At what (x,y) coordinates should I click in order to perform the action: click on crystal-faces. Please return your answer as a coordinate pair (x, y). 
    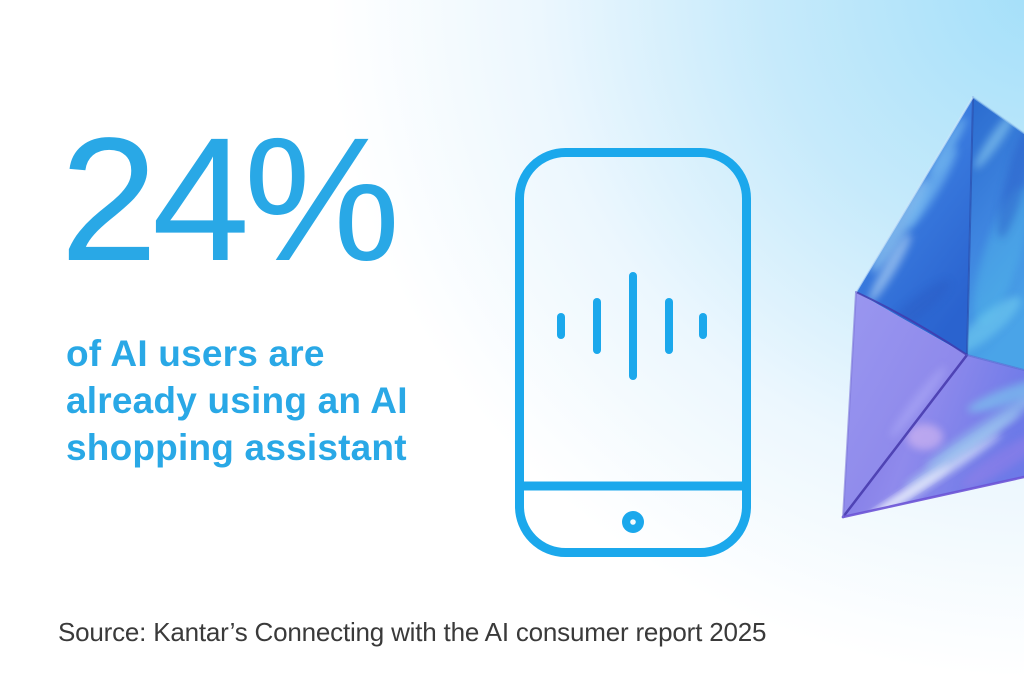
    Looking at the image, I should click on (933, 307).